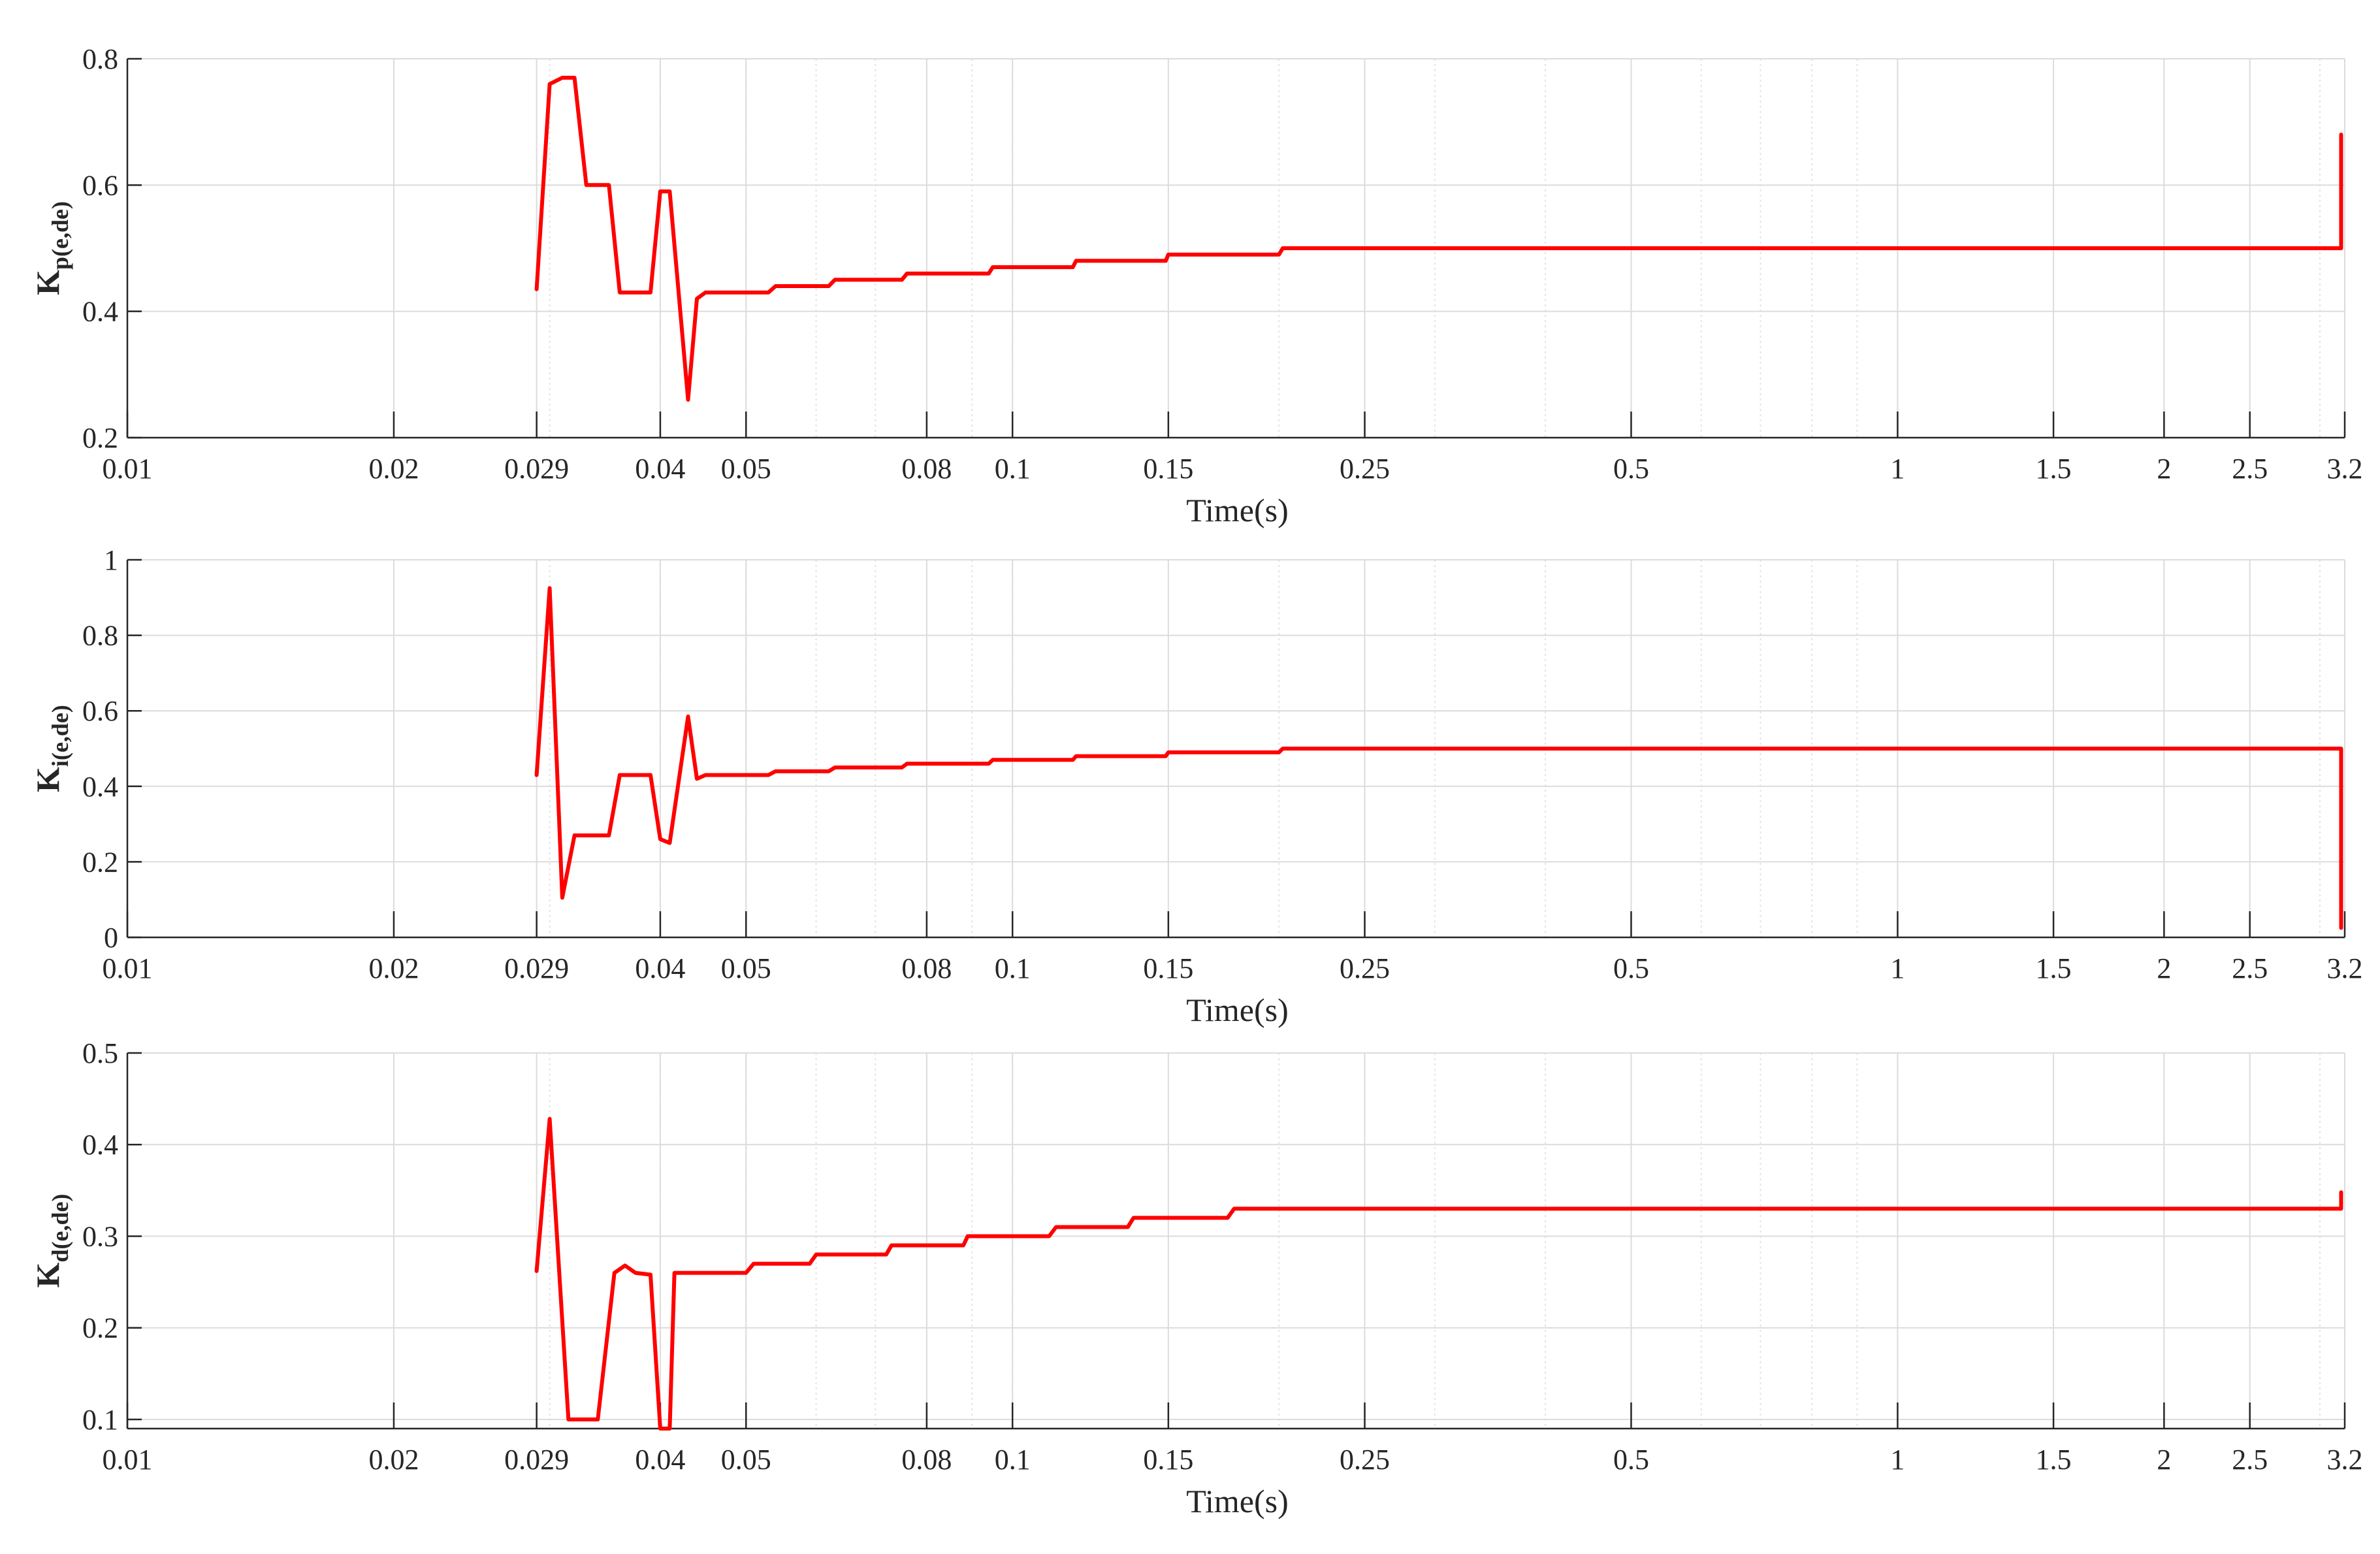  I want to click on y-tick-label: 0.1, so click(100, 1420).